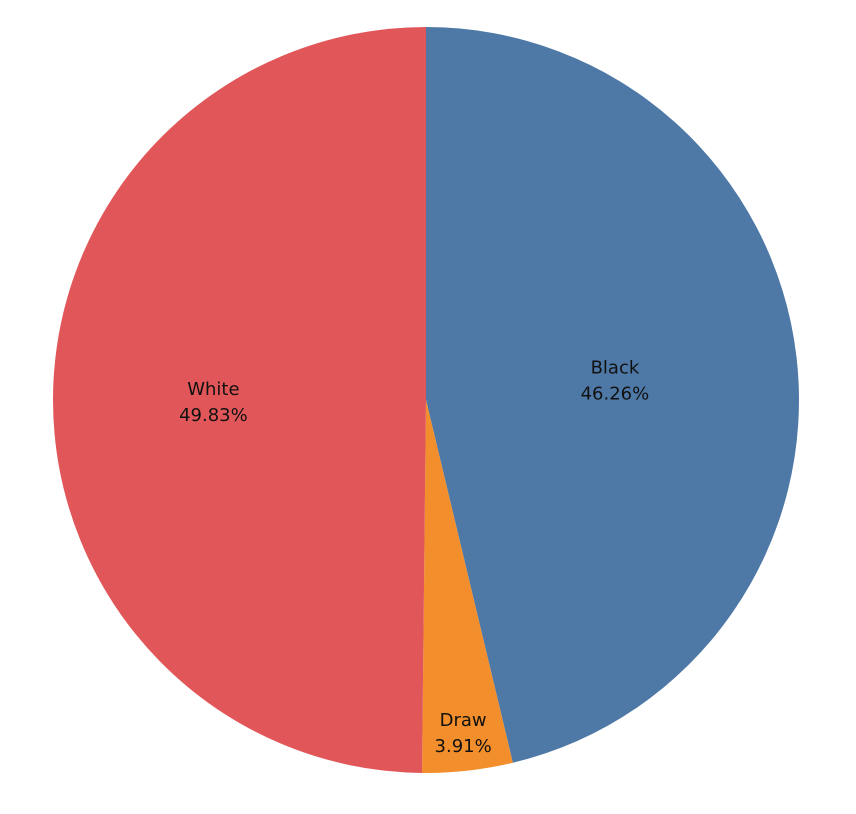  What do you see at coordinates (615, 394) in the screenshot?
I see `slice-value-black: 46.26%` at bounding box center [615, 394].